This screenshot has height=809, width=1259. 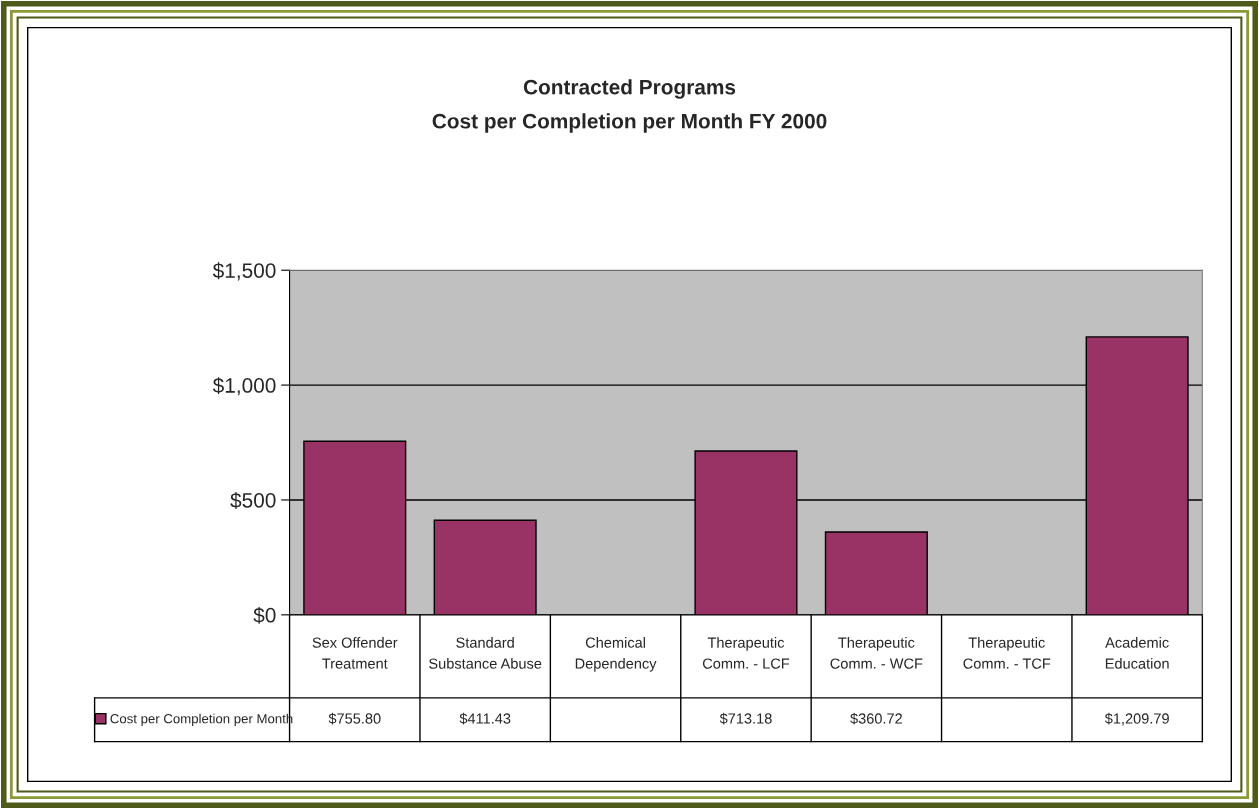 What do you see at coordinates (355, 653) in the screenshot?
I see `x-tick-label: Sex Offender Treatment` at bounding box center [355, 653].